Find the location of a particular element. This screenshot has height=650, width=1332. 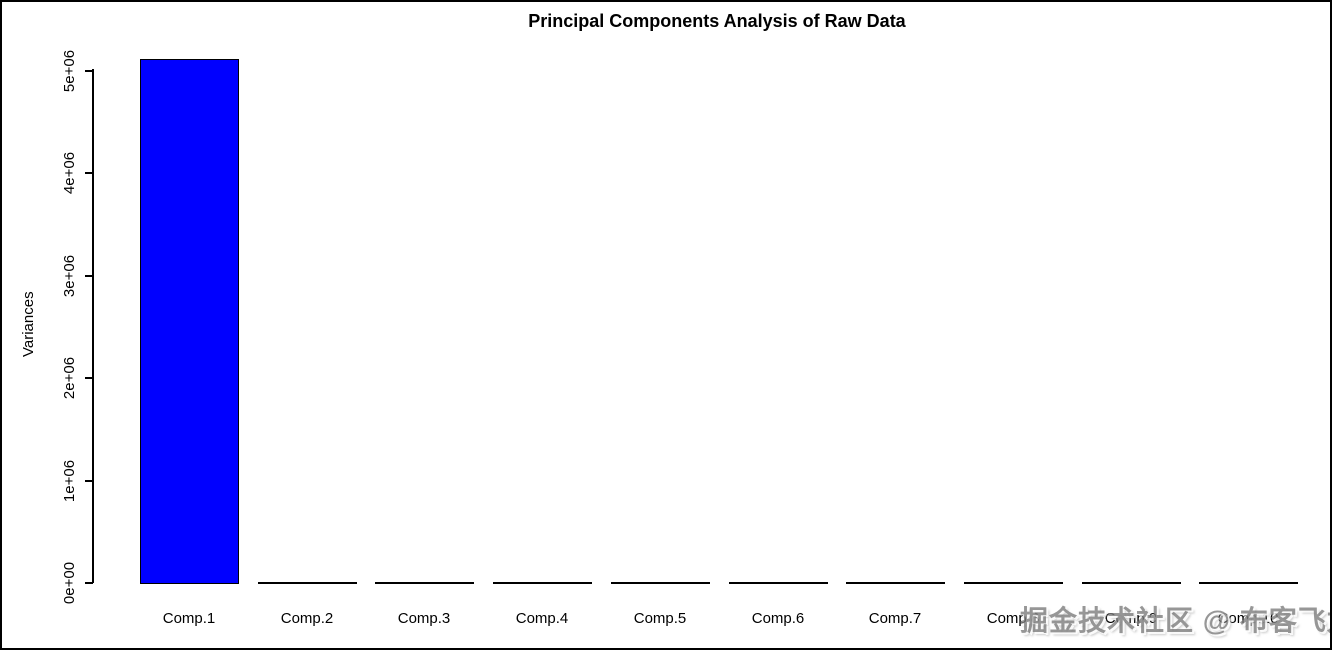

y-tick-label-5: 5e+06 is located at coordinates (69, 71).